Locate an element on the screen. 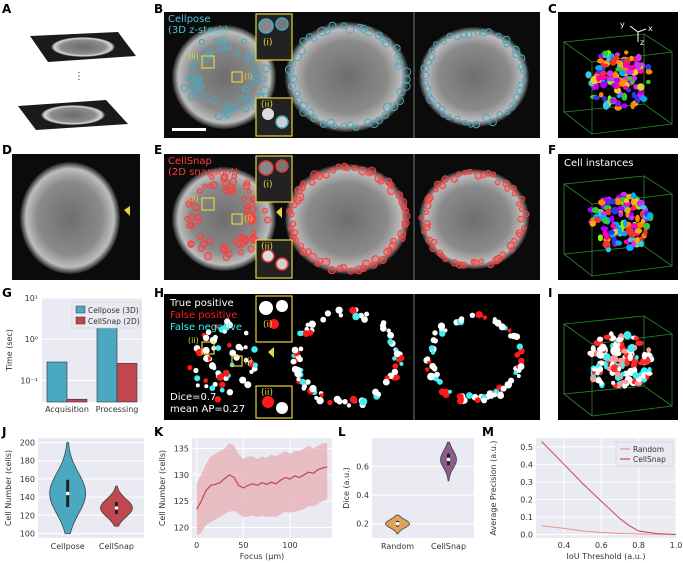 This screenshot has height=563, width=683. panel-b-svg is located at coordinates (350, 75).